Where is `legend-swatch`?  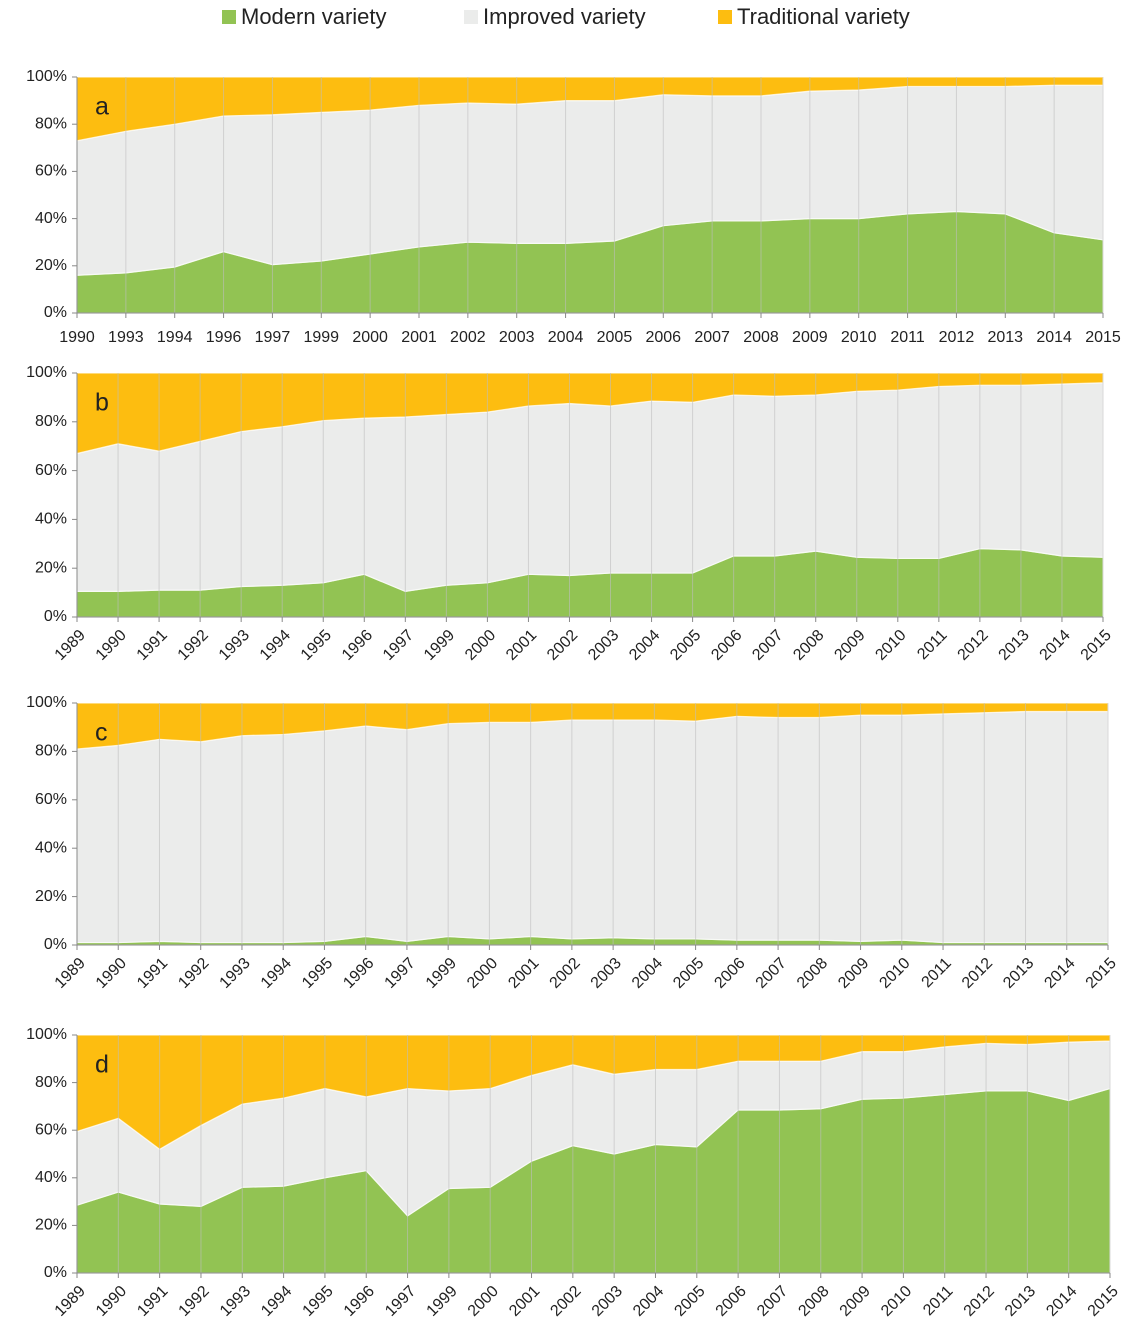 legend-swatch is located at coordinates (471, 17).